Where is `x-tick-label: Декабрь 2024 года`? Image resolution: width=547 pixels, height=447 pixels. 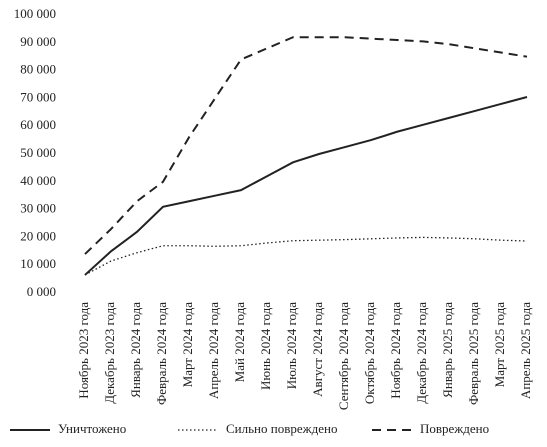
x-tick-label: Декабрь 2024 года is located at coordinates (421, 353).